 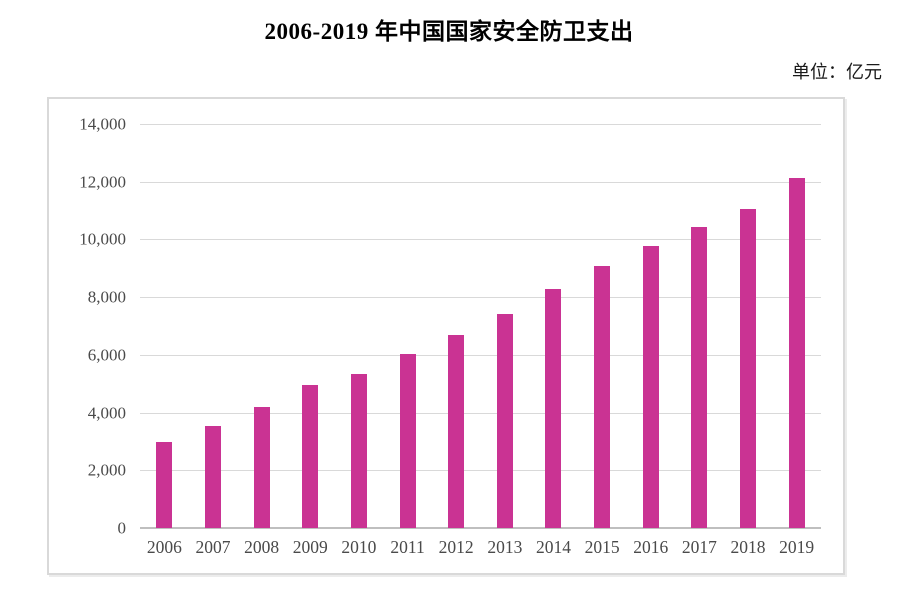 What do you see at coordinates (359, 547) in the screenshot?
I see `x-tick-label: 2010` at bounding box center [359, 547].